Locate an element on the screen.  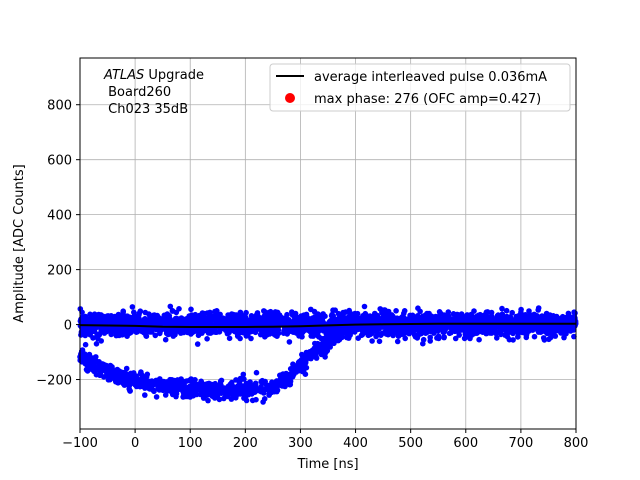
x-tick-label: 700 is located at coordinates (520, 443).